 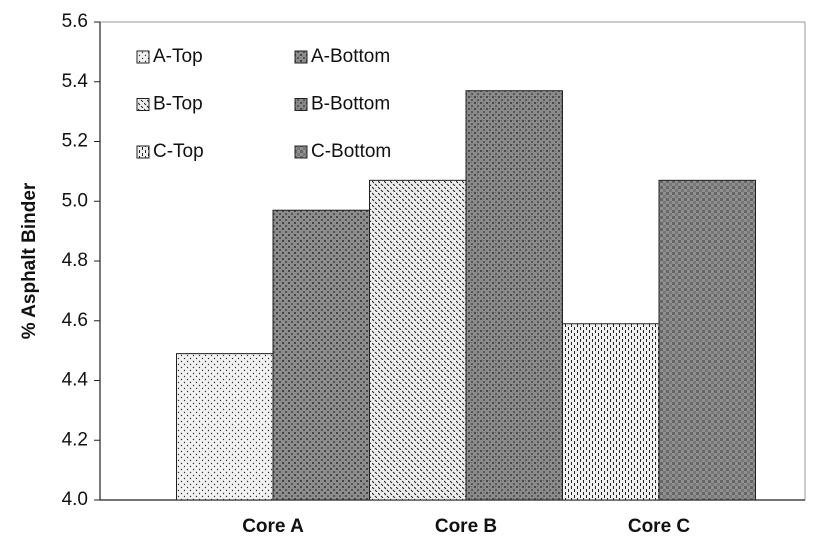 I want to click on legend-label: B-Top, so click(x=178, y=104).